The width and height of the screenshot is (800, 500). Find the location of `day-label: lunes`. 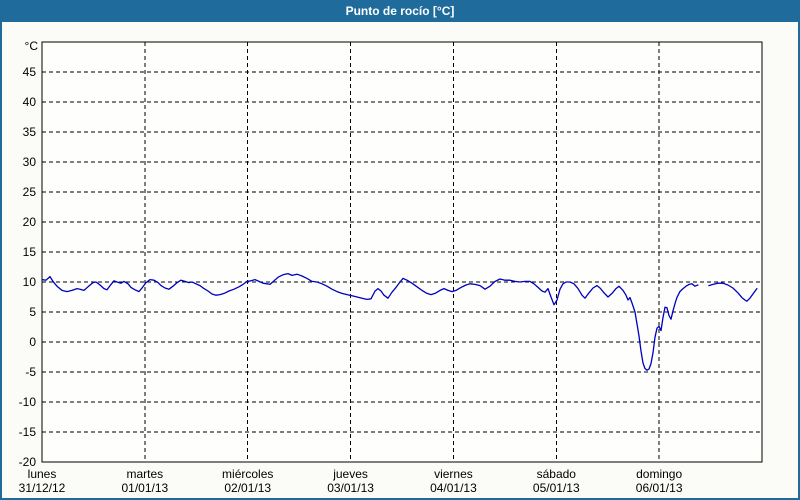

day-label: lunes is located at coordinates (42, 474).